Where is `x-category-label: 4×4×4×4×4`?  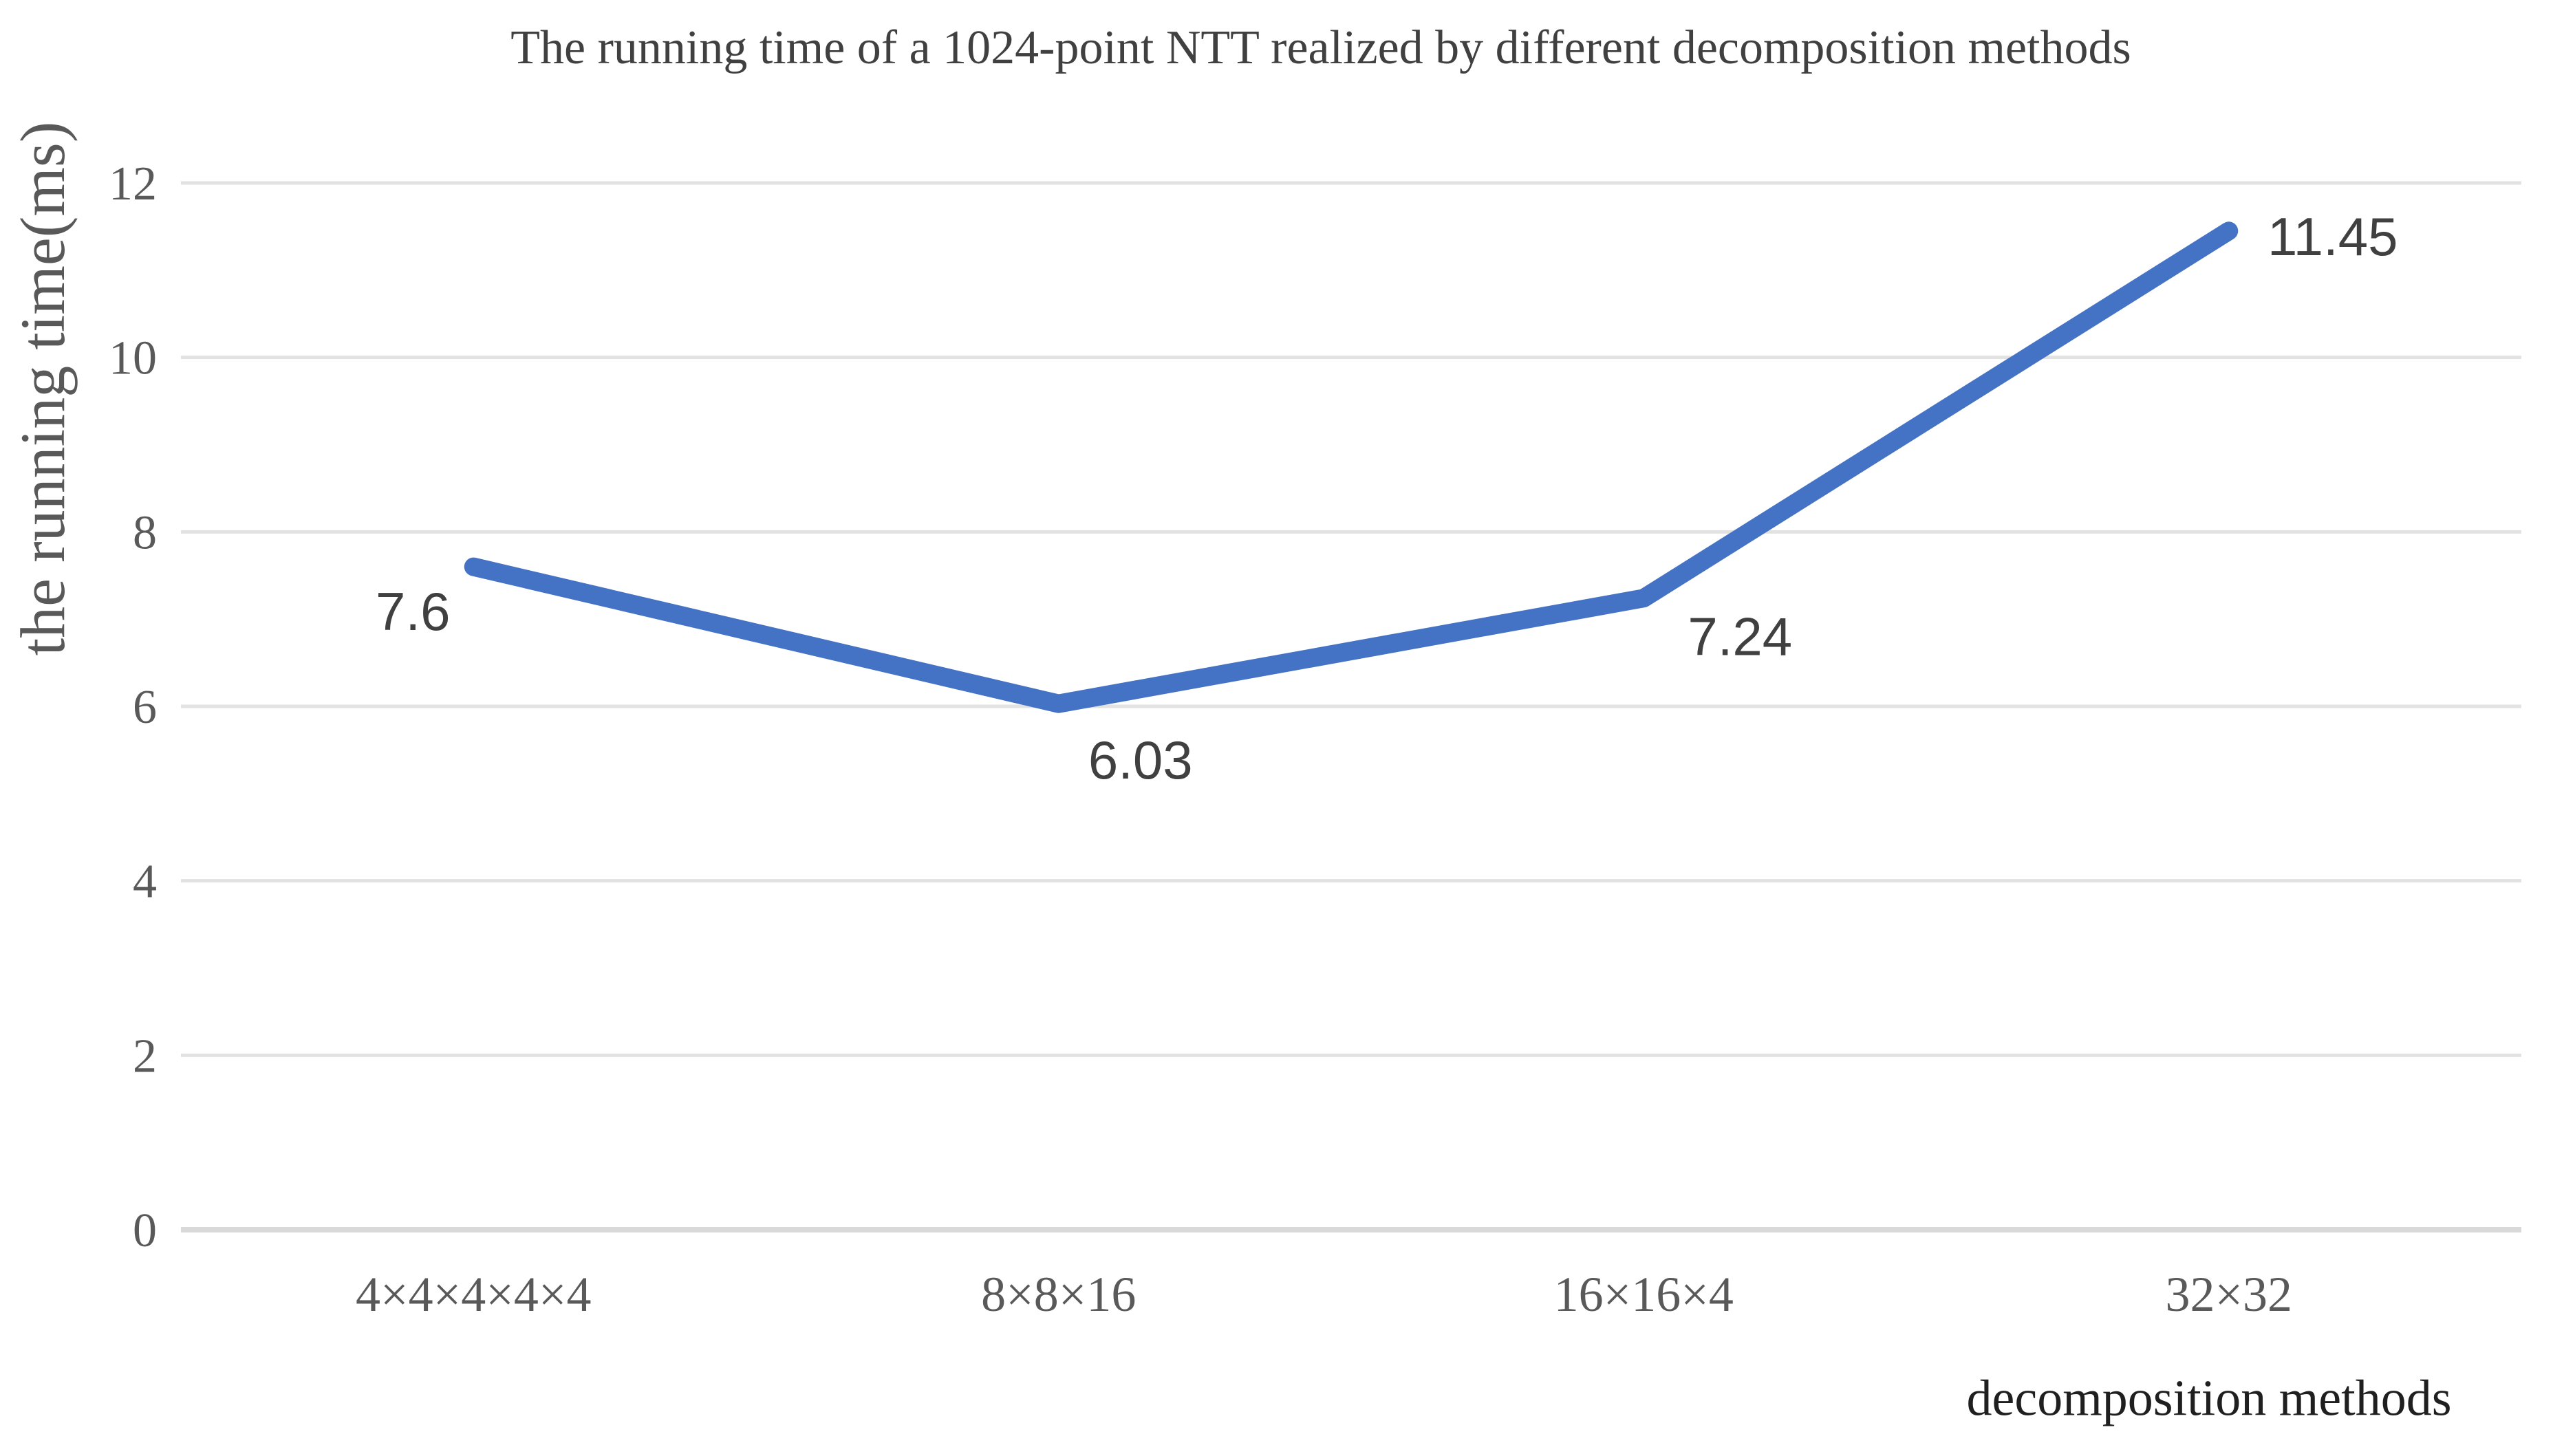
x-category-label: 4×4×4×4×4 is located at coordinates (473, 1294).